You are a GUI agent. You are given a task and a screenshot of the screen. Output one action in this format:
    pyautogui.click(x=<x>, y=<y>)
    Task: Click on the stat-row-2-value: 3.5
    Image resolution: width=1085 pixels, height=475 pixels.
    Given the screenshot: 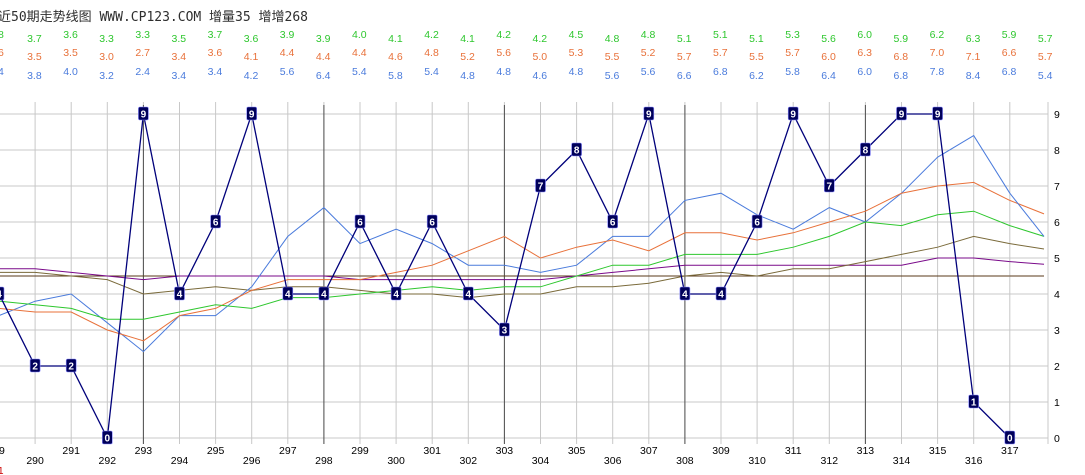 What is the action you would take?
    pyautogui.click(x=70, y=53)
    